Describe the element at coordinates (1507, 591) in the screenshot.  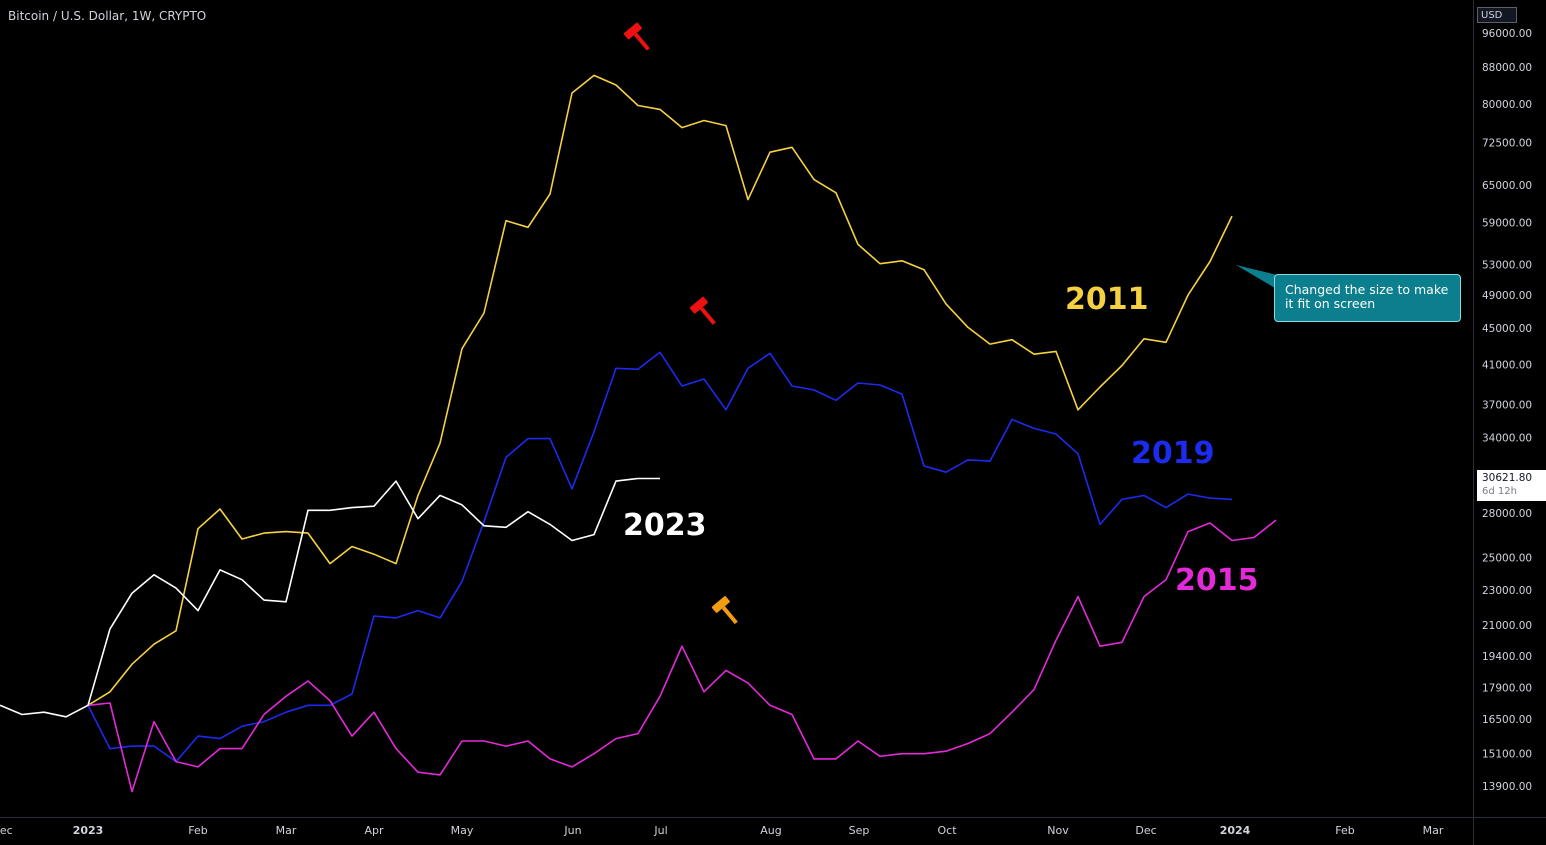
I see `y-tick-label: 23000.00` at that location.